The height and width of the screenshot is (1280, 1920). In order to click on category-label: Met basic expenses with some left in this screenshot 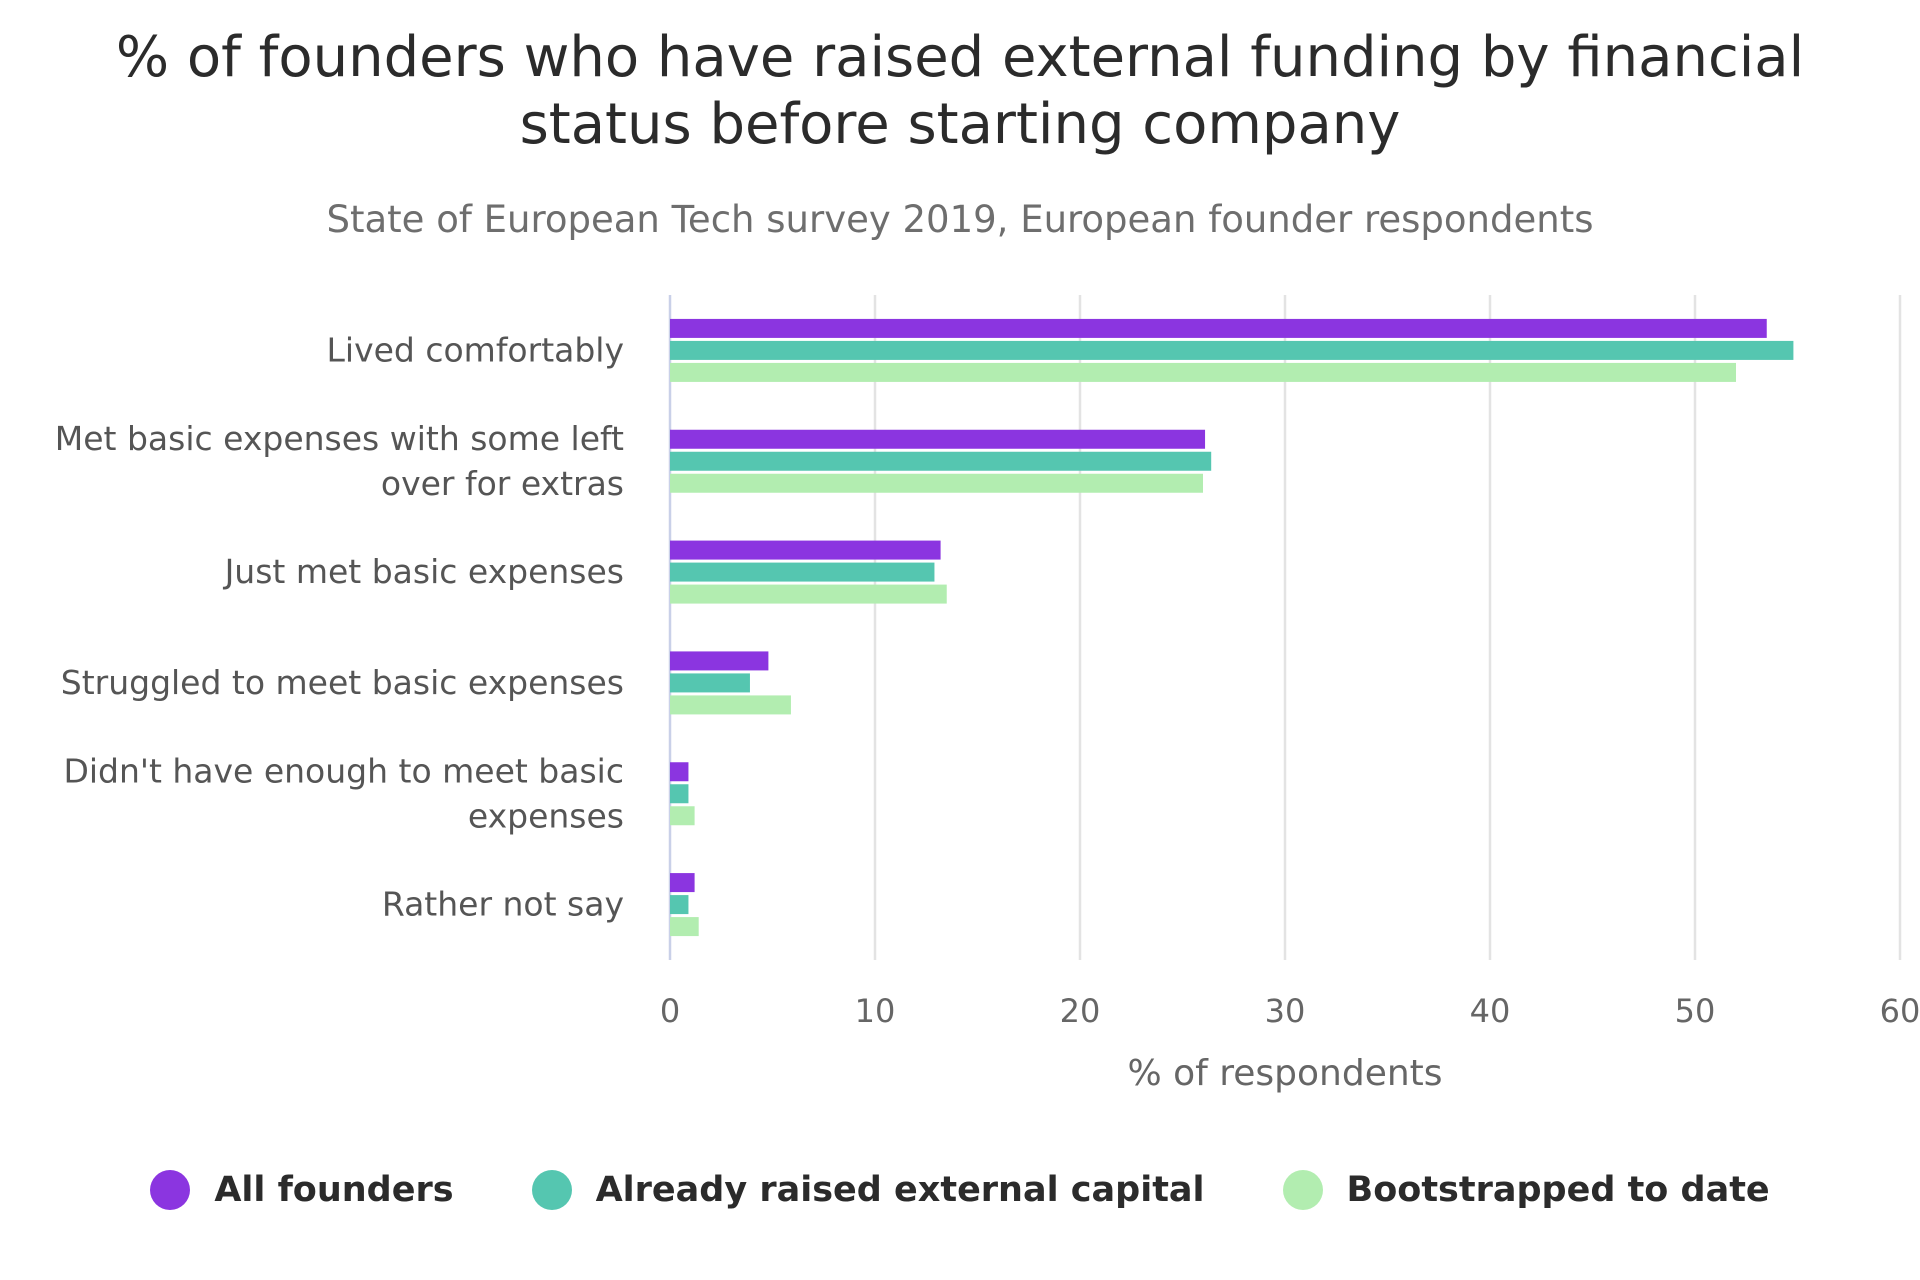, I will do `click(339, 438)`.